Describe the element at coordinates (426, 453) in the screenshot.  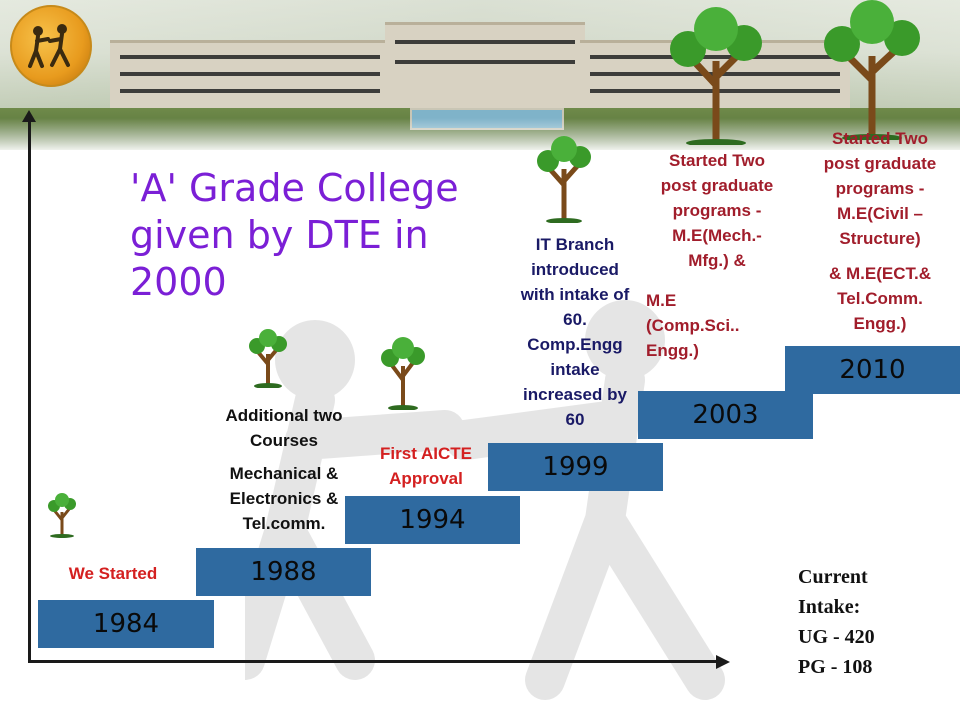
I see `label-line: First AICTE` at that location.